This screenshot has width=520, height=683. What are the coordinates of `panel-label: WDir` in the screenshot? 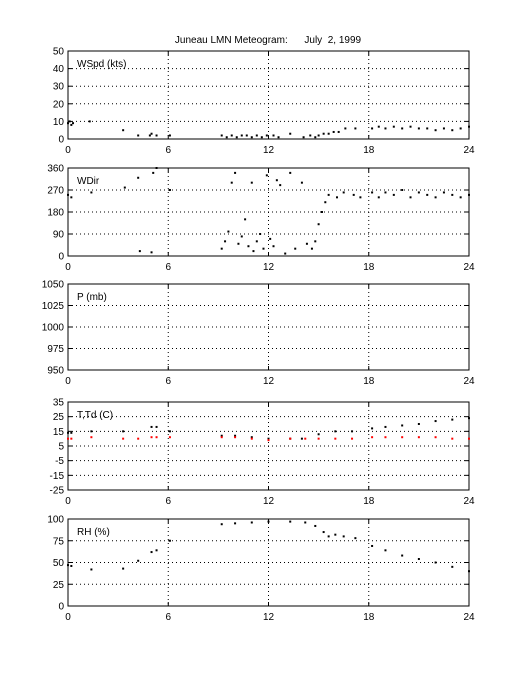 It's located at (88, 181).